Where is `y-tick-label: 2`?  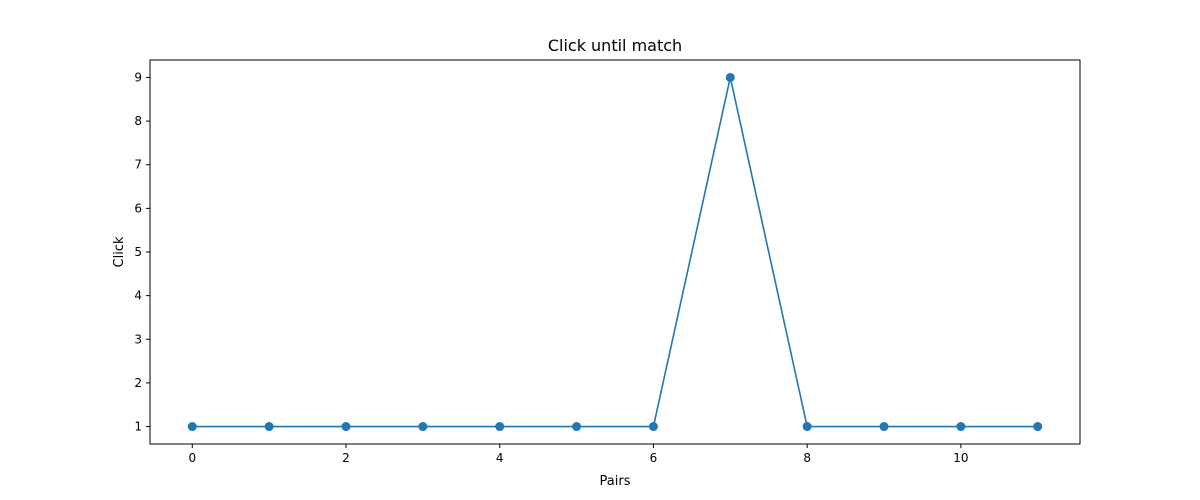
y-tick-label: 2 is located at coordinates (138, 383).